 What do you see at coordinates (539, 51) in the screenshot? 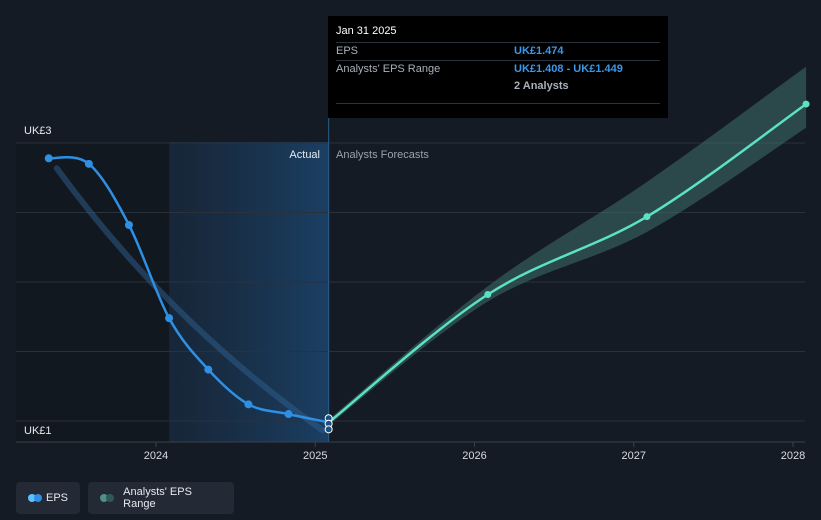
I see `tooltip-eps-value: UK£1.474` at bounding box center [539, 51].